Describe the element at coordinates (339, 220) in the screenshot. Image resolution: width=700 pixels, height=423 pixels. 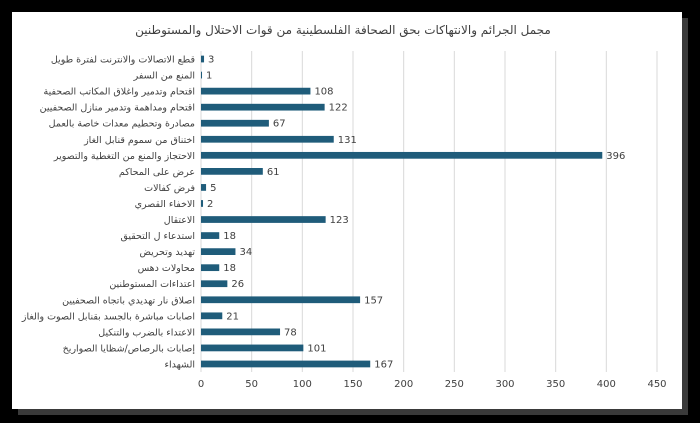
I see `bar-value-label: 123` at that location.